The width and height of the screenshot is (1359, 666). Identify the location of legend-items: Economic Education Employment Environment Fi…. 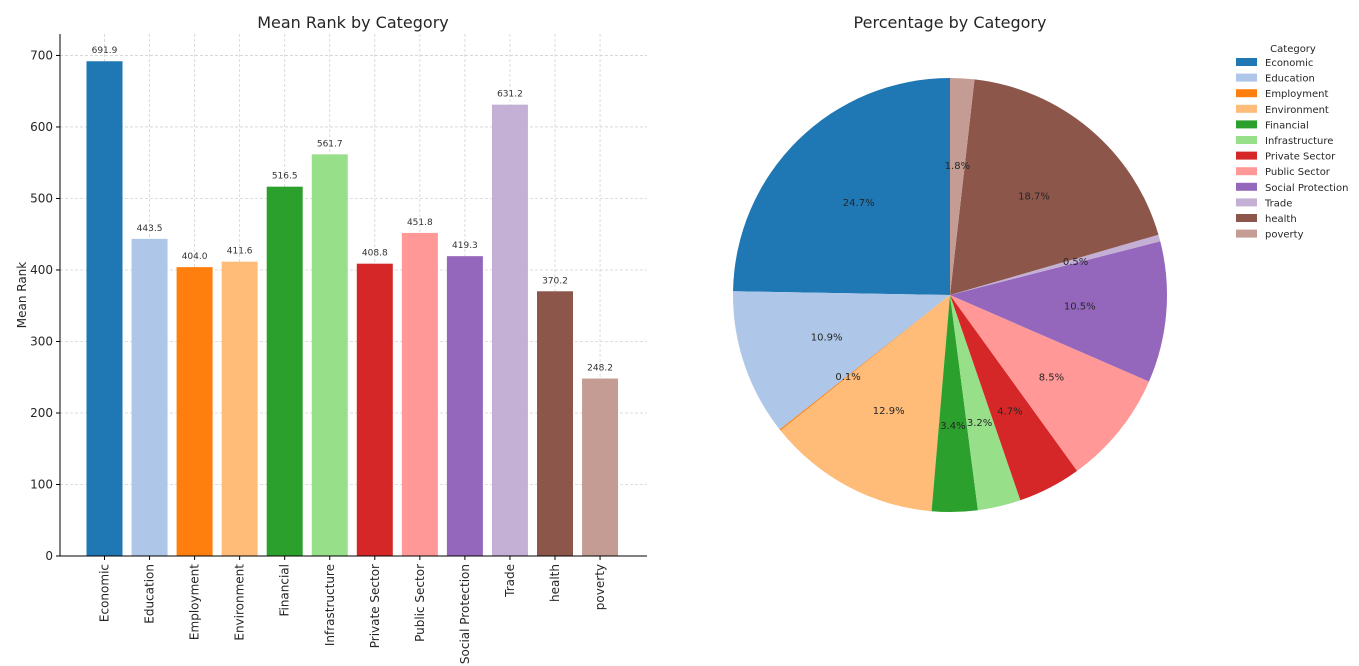
(1292, 149).